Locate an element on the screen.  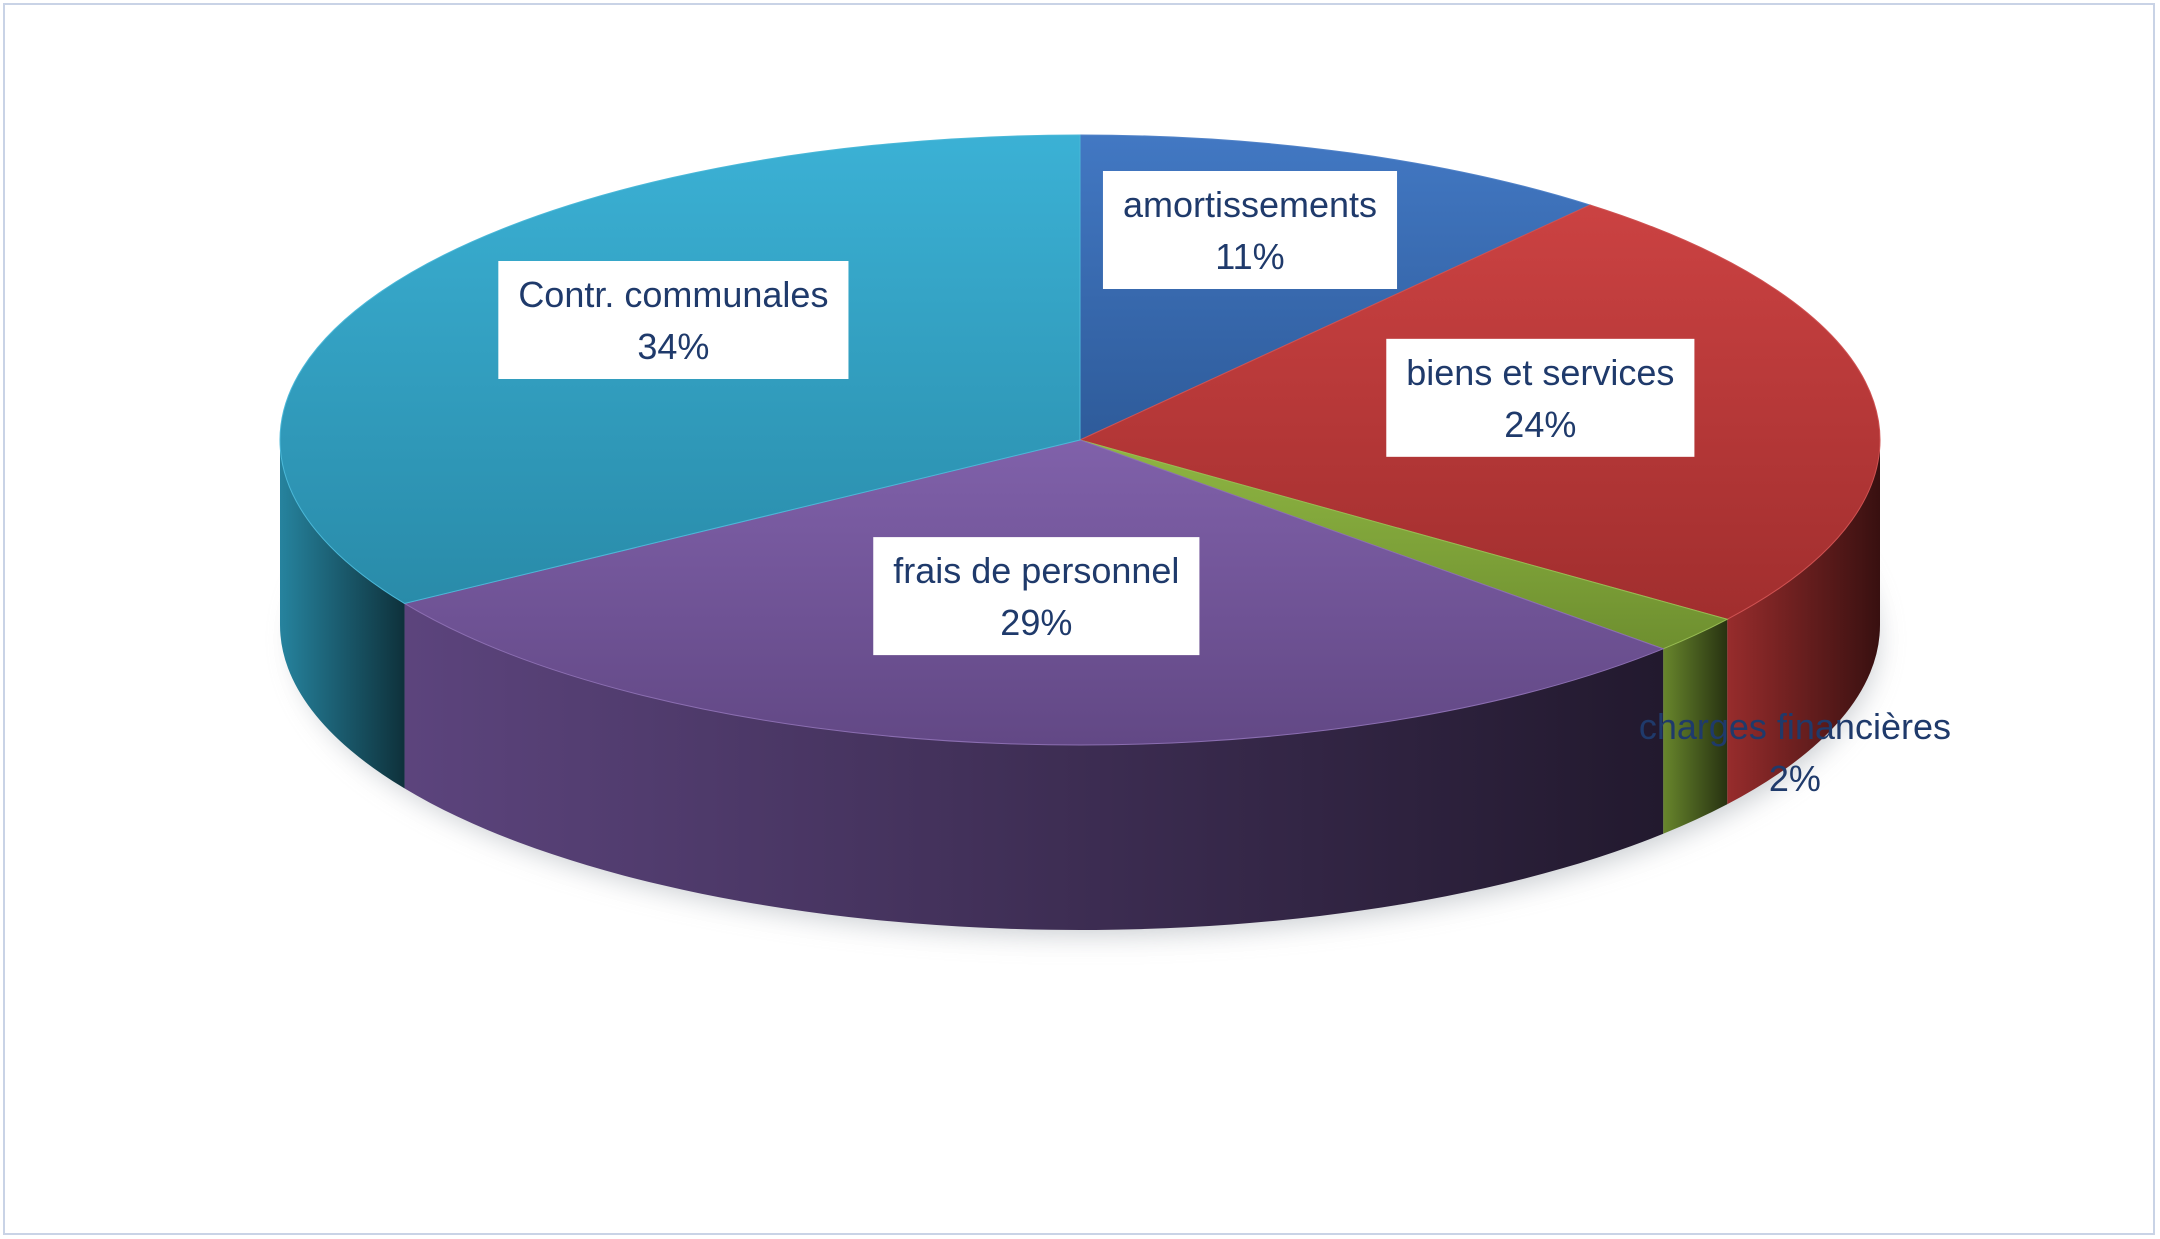
pie-side-contr-communales is located at coordinates (342, 614).